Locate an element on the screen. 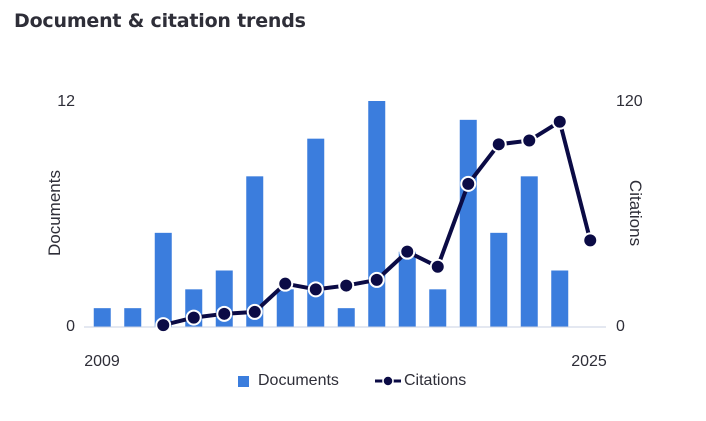 The image size is (706, 421). bar-documents-2016 is located at coordinates (316, 232).